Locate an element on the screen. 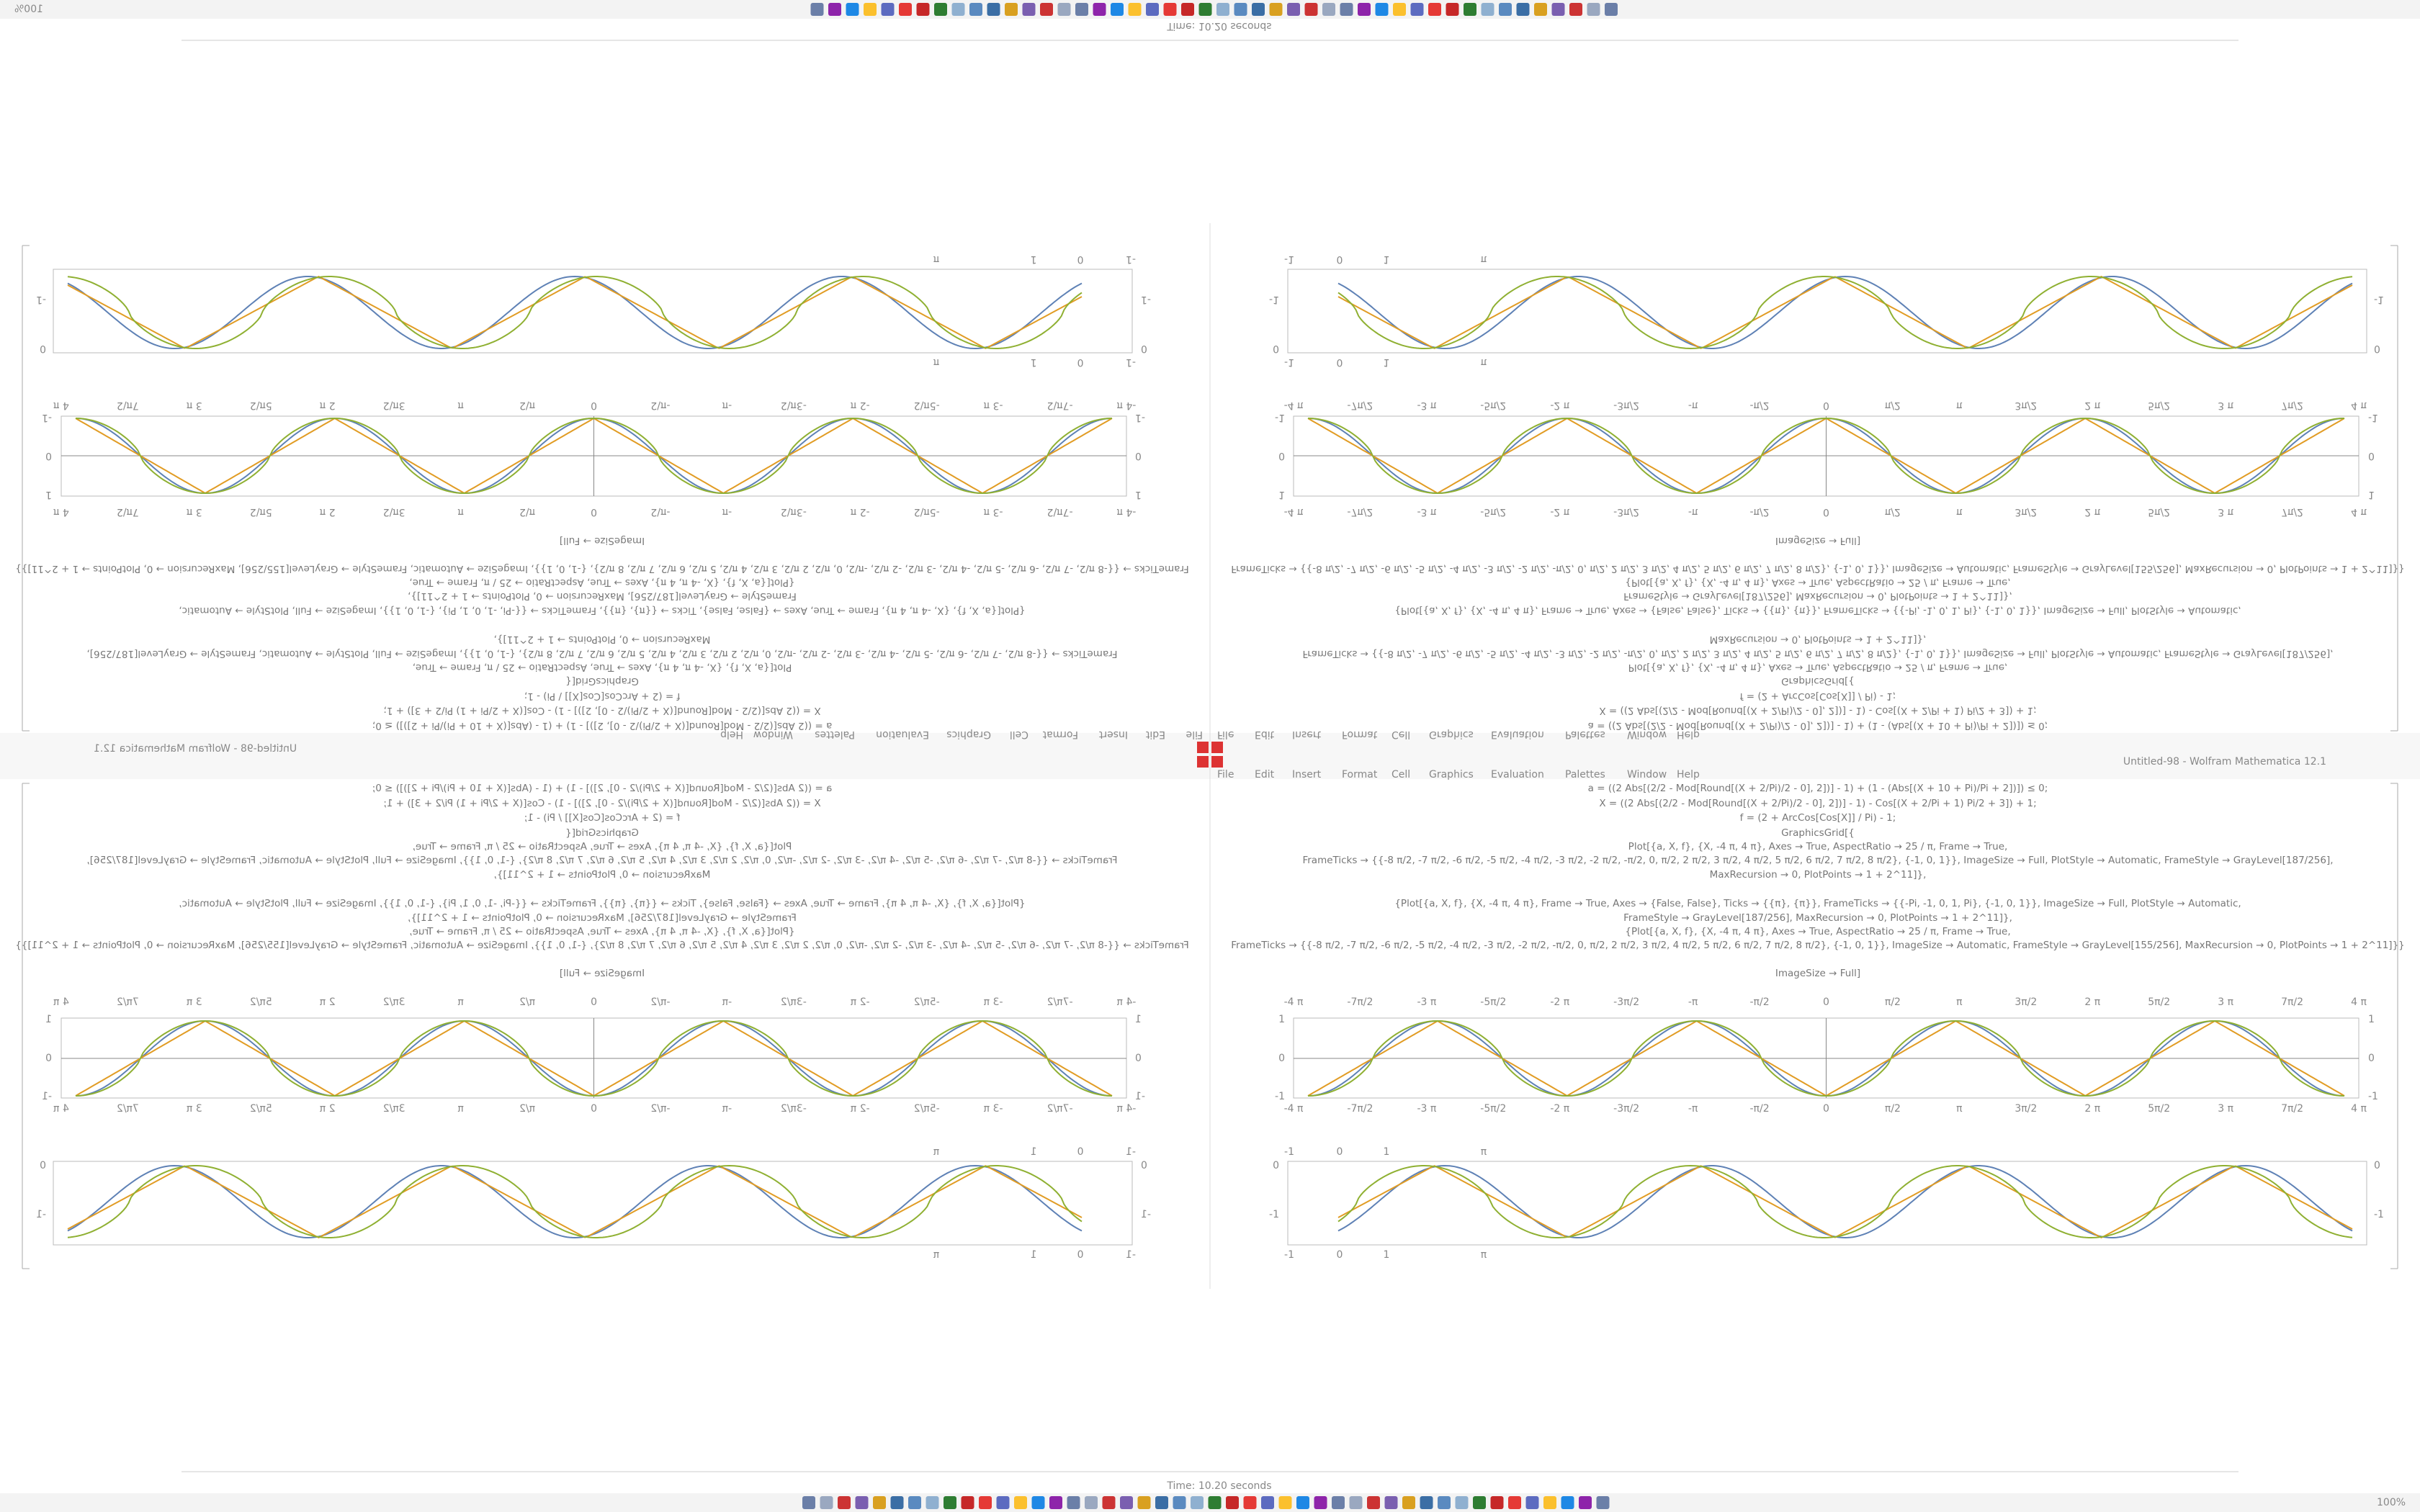 This screenshot has width=2420, height=1512. menu-item: Edit is located at coordinates (1265, 774).